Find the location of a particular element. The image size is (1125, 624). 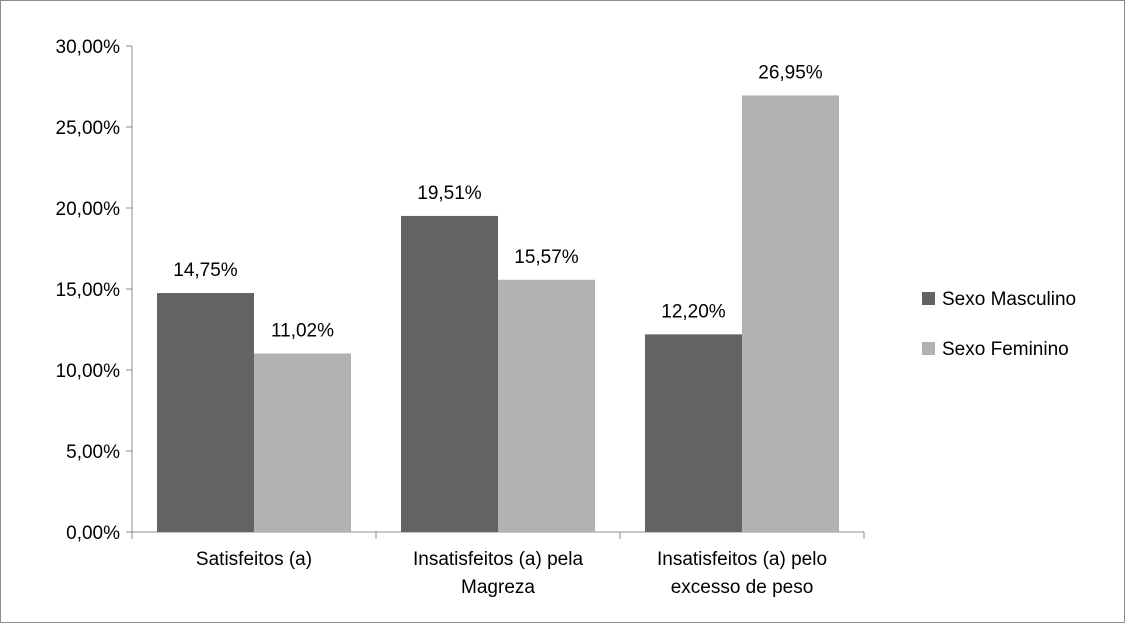

legend: Sexo Masculino Sexo Feminino is located at coordinates (999, 324).